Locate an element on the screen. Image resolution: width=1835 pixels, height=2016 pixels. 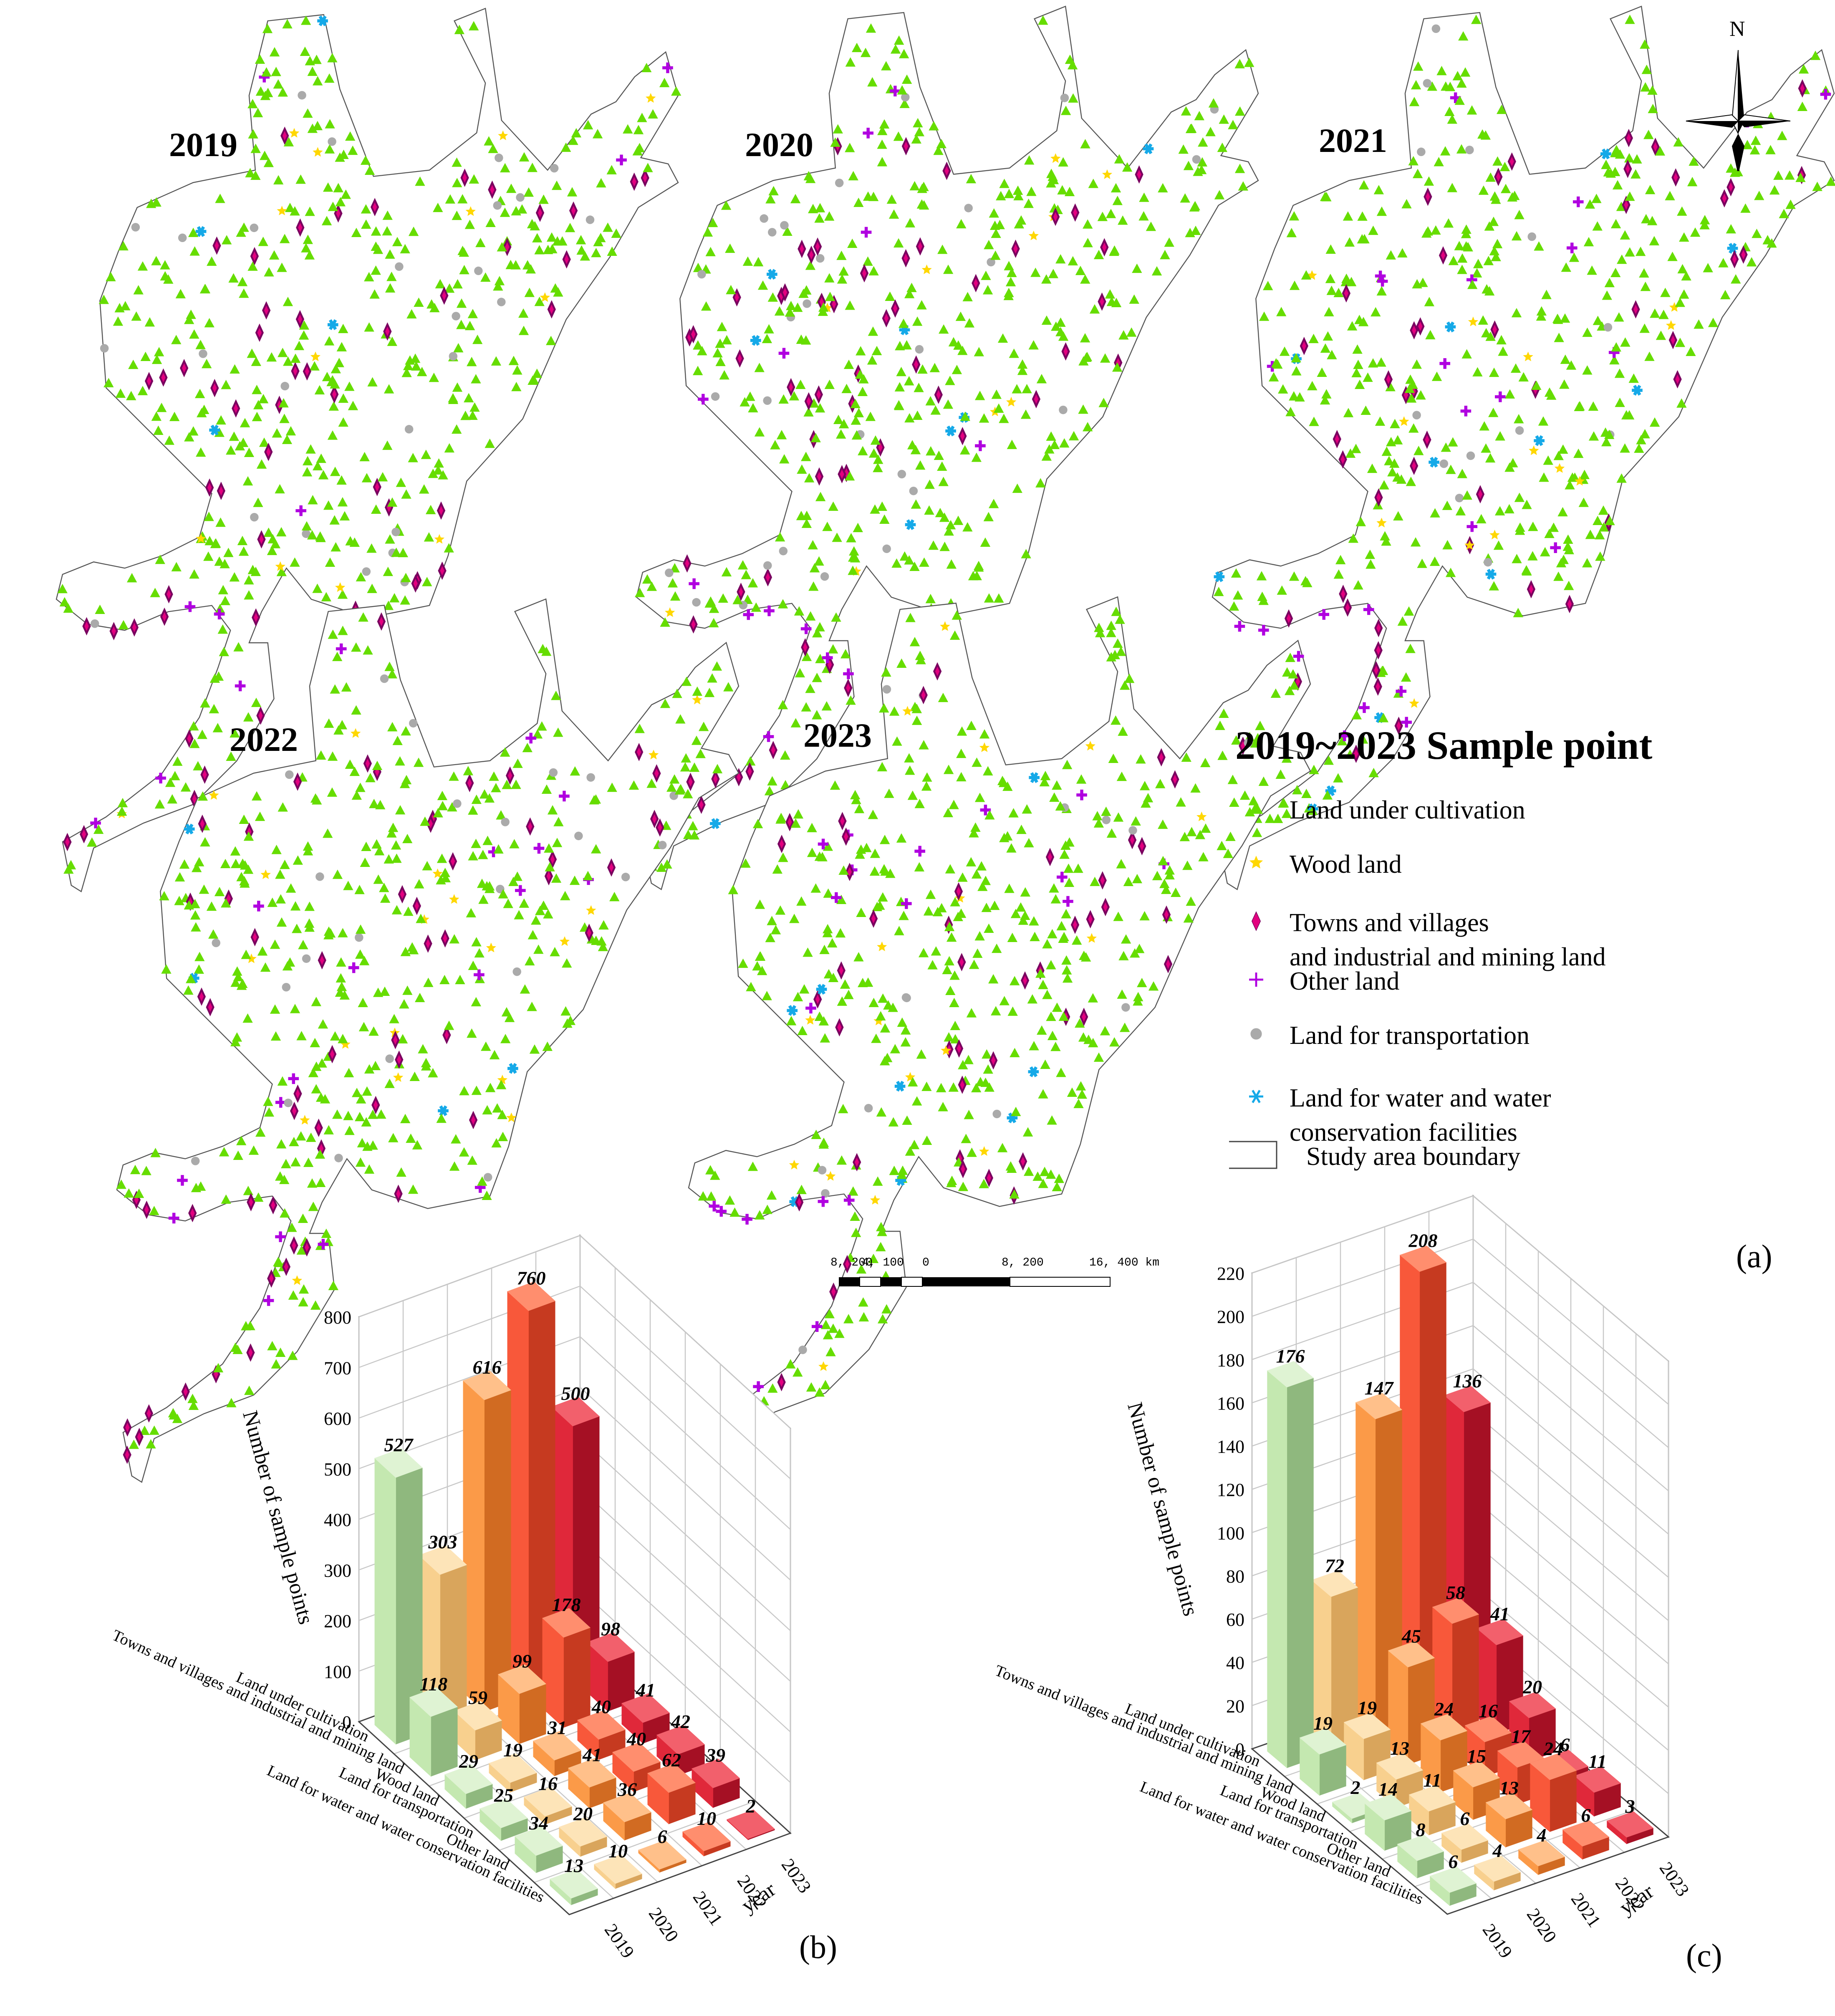
bar-value-label: 8 is located at coordinates (1421, 1830).